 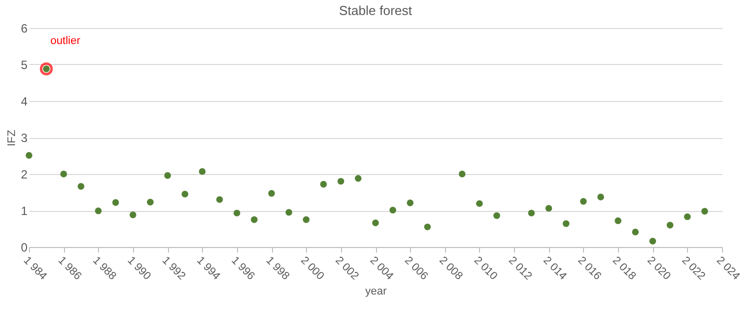 I want to click on x-axis-title: year, so click(x=376, y=292).